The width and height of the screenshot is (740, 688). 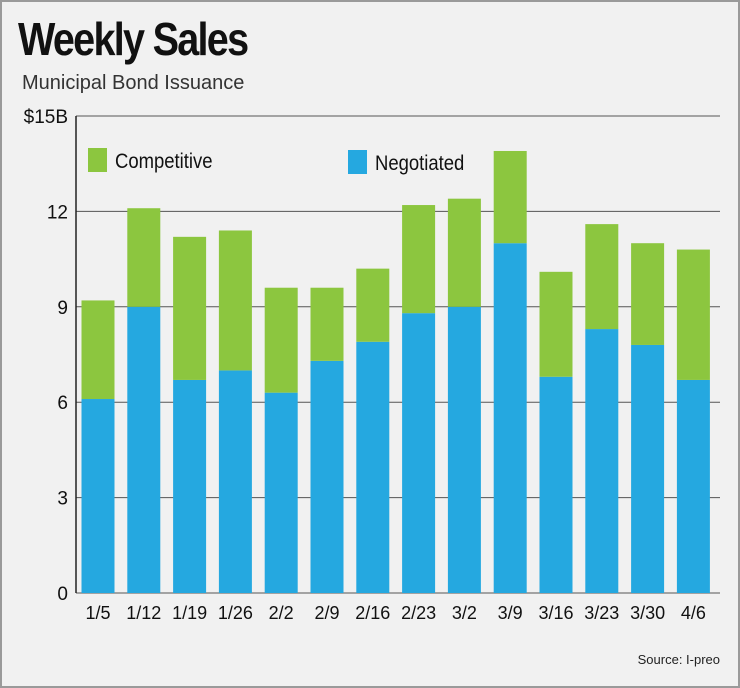 I want to click on y-tick-label: $15B, so click(x=46, y=117).